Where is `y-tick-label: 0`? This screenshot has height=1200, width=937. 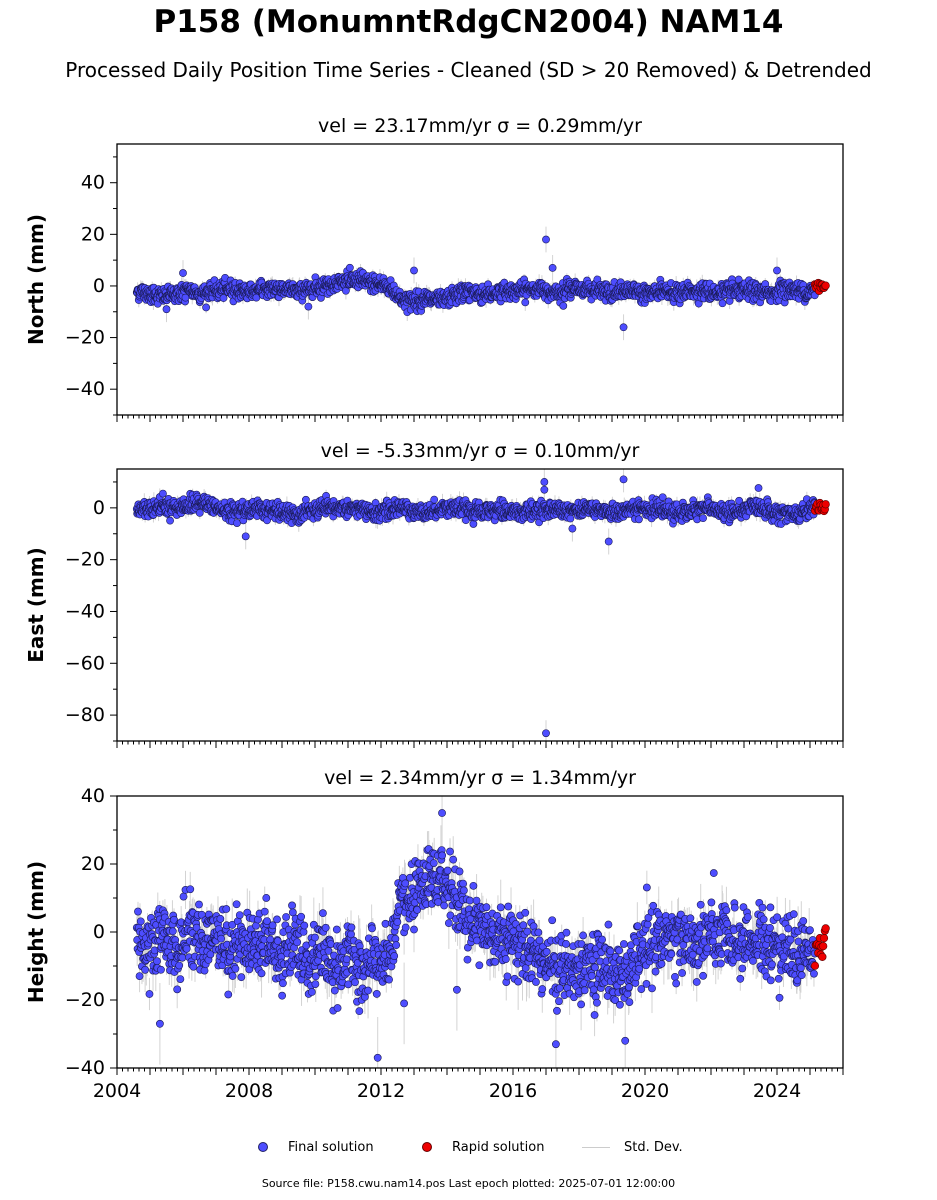
y-tick-label: 0 is located at coordinates (99, 286).